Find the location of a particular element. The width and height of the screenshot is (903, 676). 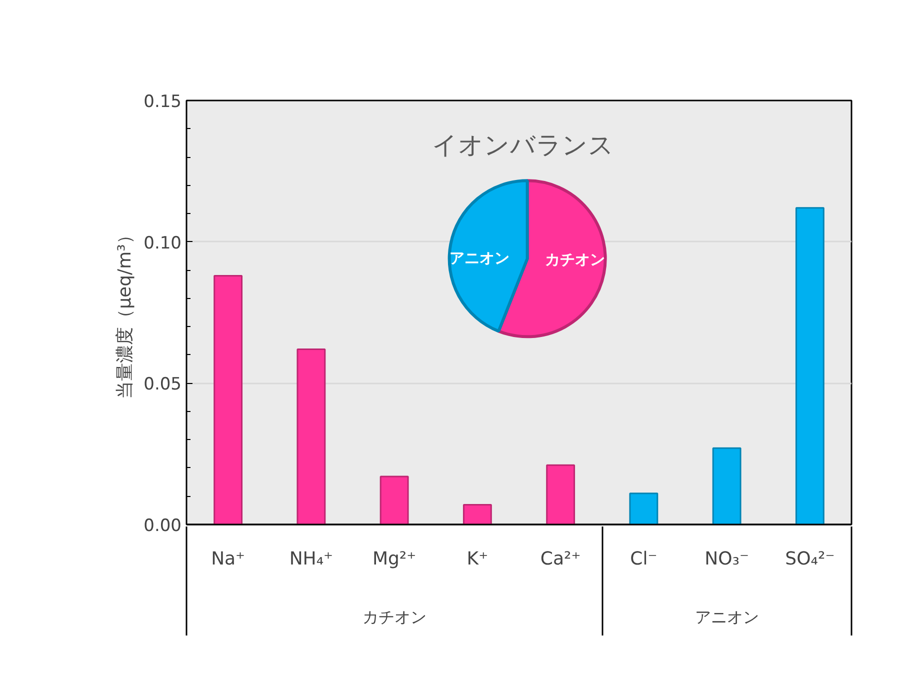

y-axis-title: 当量濃度（μeq/m³） is located at coordinates (125, 312).